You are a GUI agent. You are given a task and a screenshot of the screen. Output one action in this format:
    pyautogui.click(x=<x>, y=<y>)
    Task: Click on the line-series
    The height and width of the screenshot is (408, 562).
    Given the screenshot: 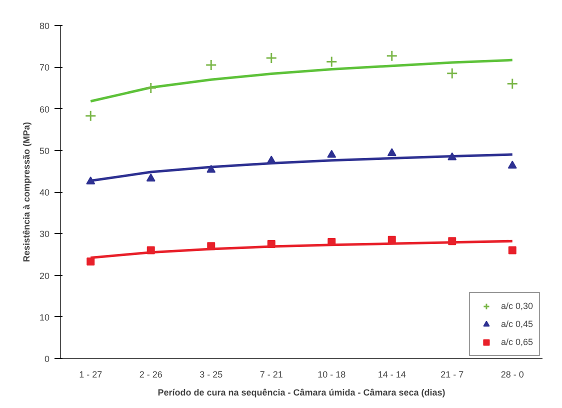 What is the action you would take?
    pyautogui.click(x=301, y=80)
    